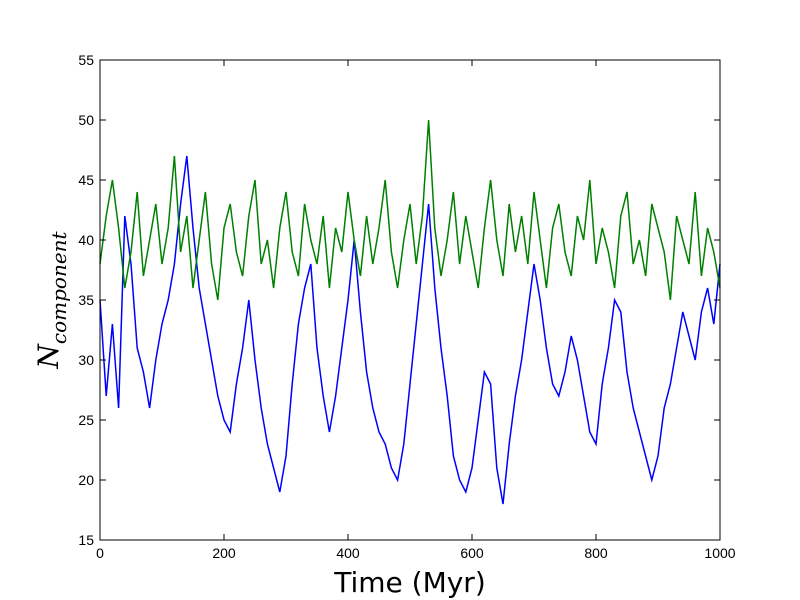 The width and height of the screenshot is (800, 600). Describe the element at coordinates (86, 420) in the screenshot. I see `y-tick-label: 25` at that location.